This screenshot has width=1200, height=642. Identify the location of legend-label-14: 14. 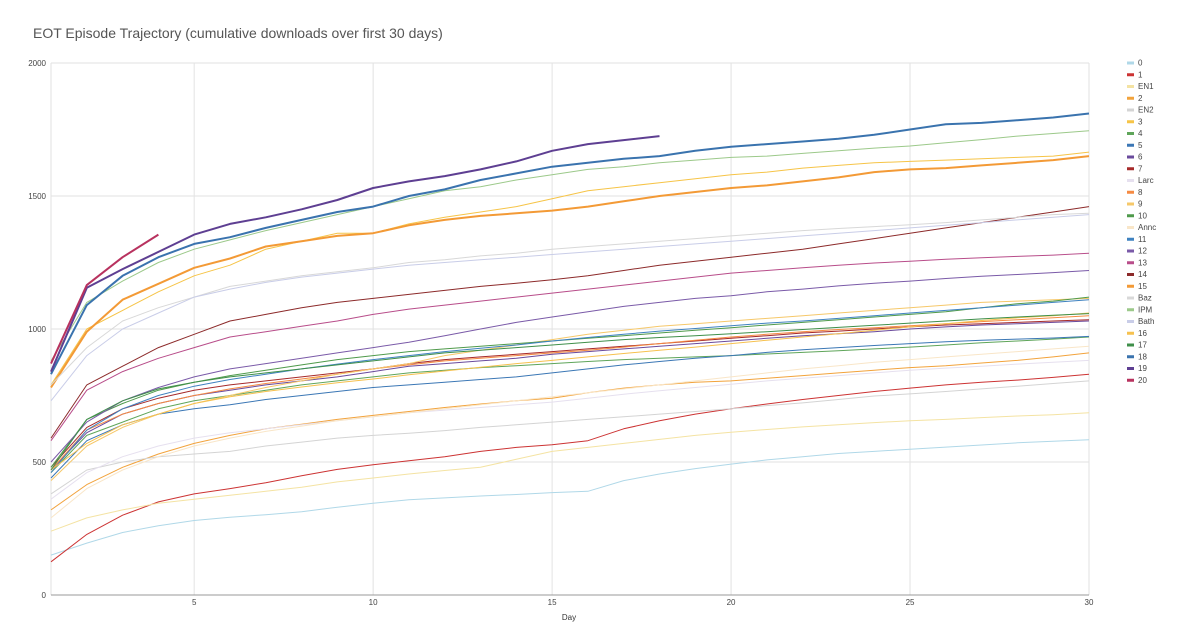
(1142, 274).